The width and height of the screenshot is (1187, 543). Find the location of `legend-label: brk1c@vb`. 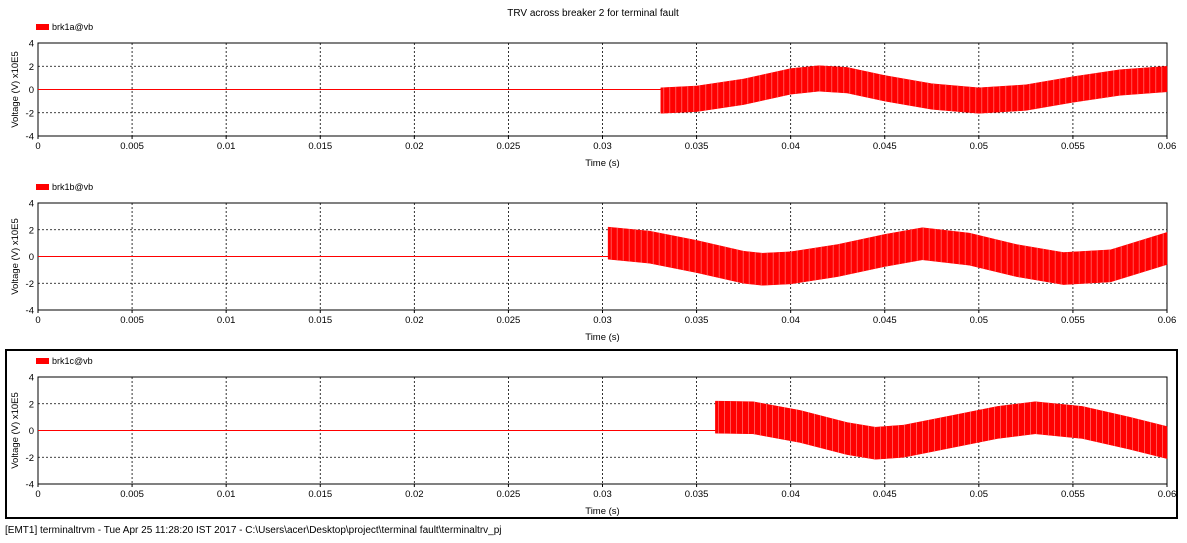

legend-label: brk1c@vb is located at coordinates (72, 361).